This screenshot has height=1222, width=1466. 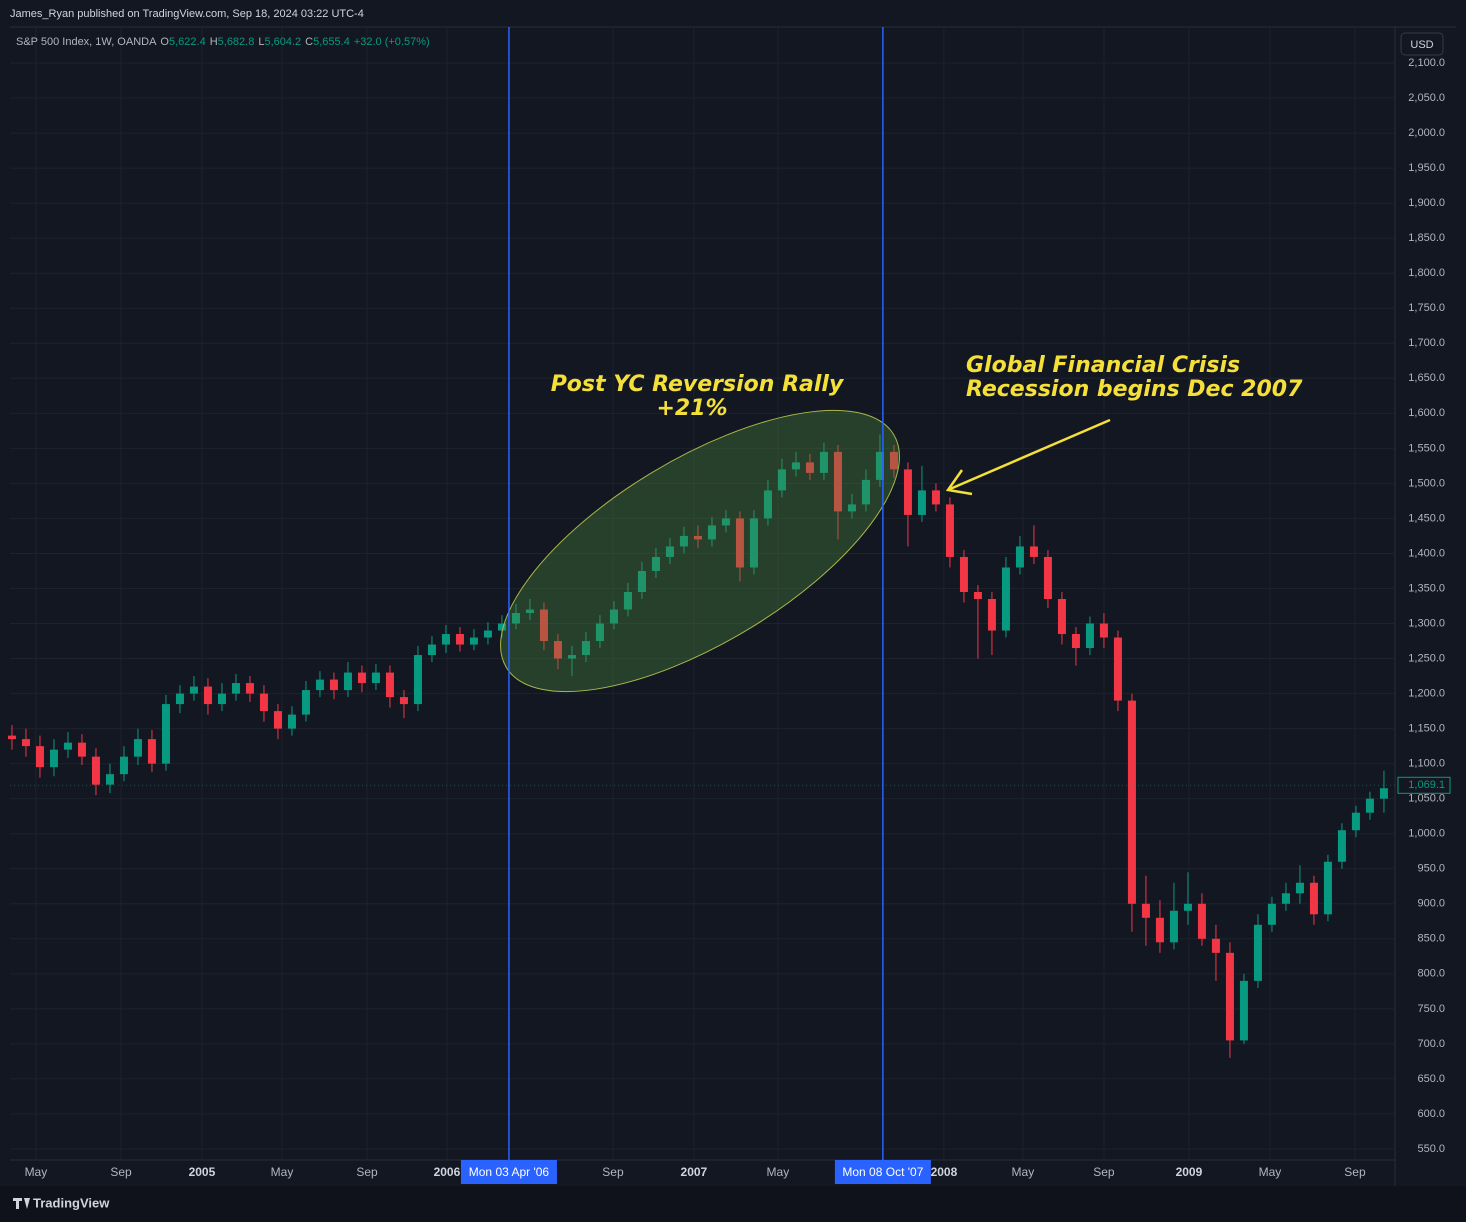 What do you see at coordinates (698, 384) in the screenshot?
I see `annotation: Post YC Reversion Rally` at bounding box center [698, 384].